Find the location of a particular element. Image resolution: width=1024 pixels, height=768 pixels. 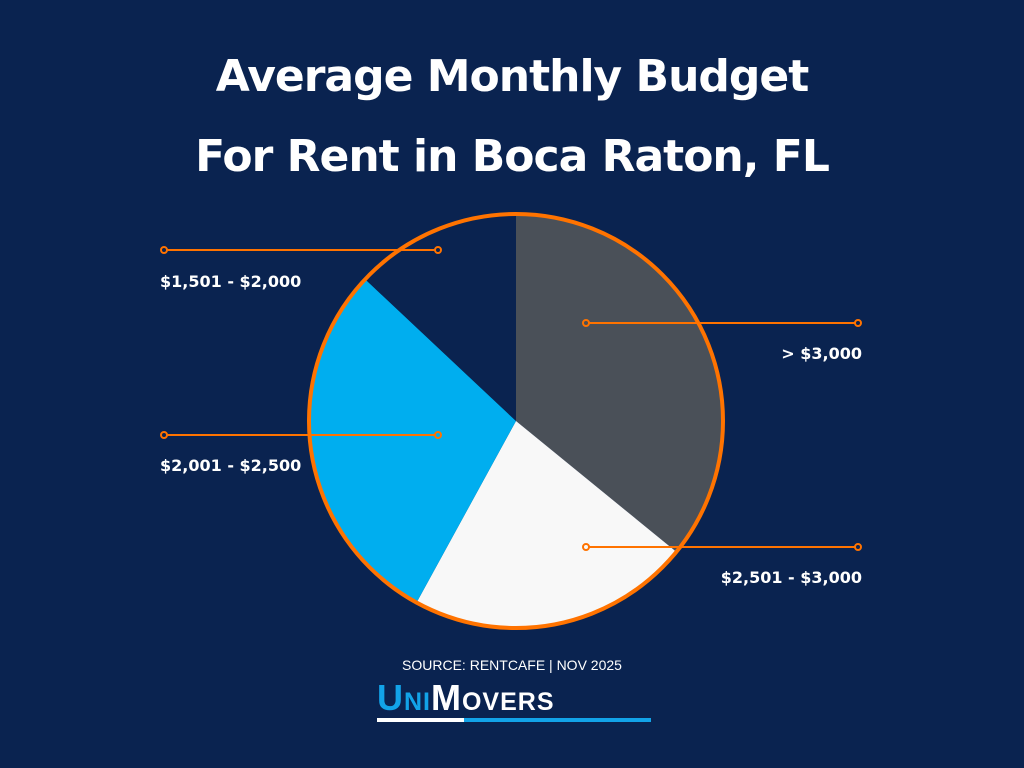

label-2001-2500: $2,001 - $2,500 is located at coordinates (231, 465).